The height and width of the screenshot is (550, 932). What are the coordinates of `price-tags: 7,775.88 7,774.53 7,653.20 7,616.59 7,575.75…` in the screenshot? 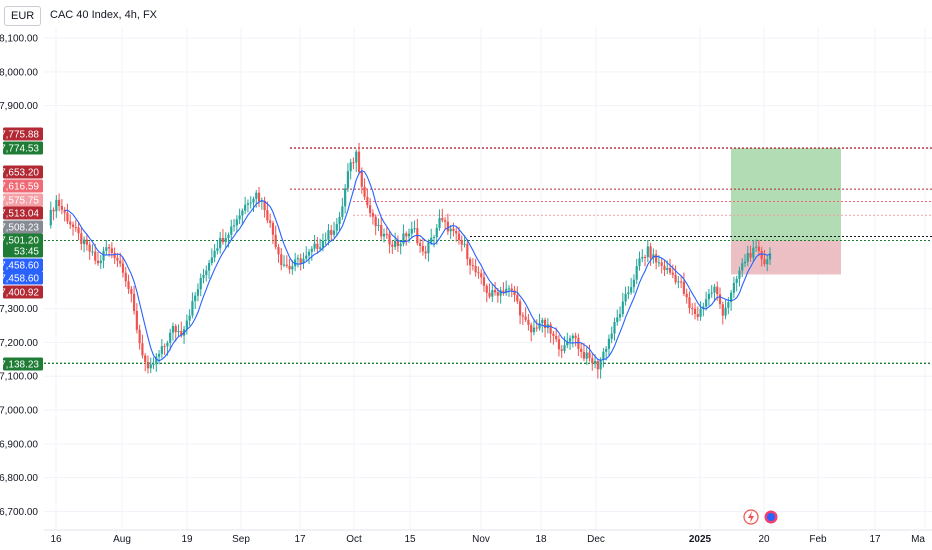 It's located at (21, 249).